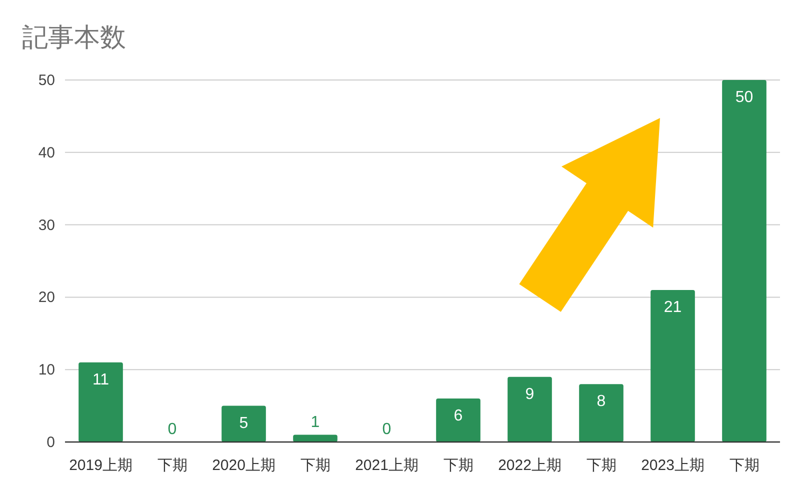  Describe the element at coordinates (50, 442) in the screenshot. I see `y-tick-label: 0` at that location.